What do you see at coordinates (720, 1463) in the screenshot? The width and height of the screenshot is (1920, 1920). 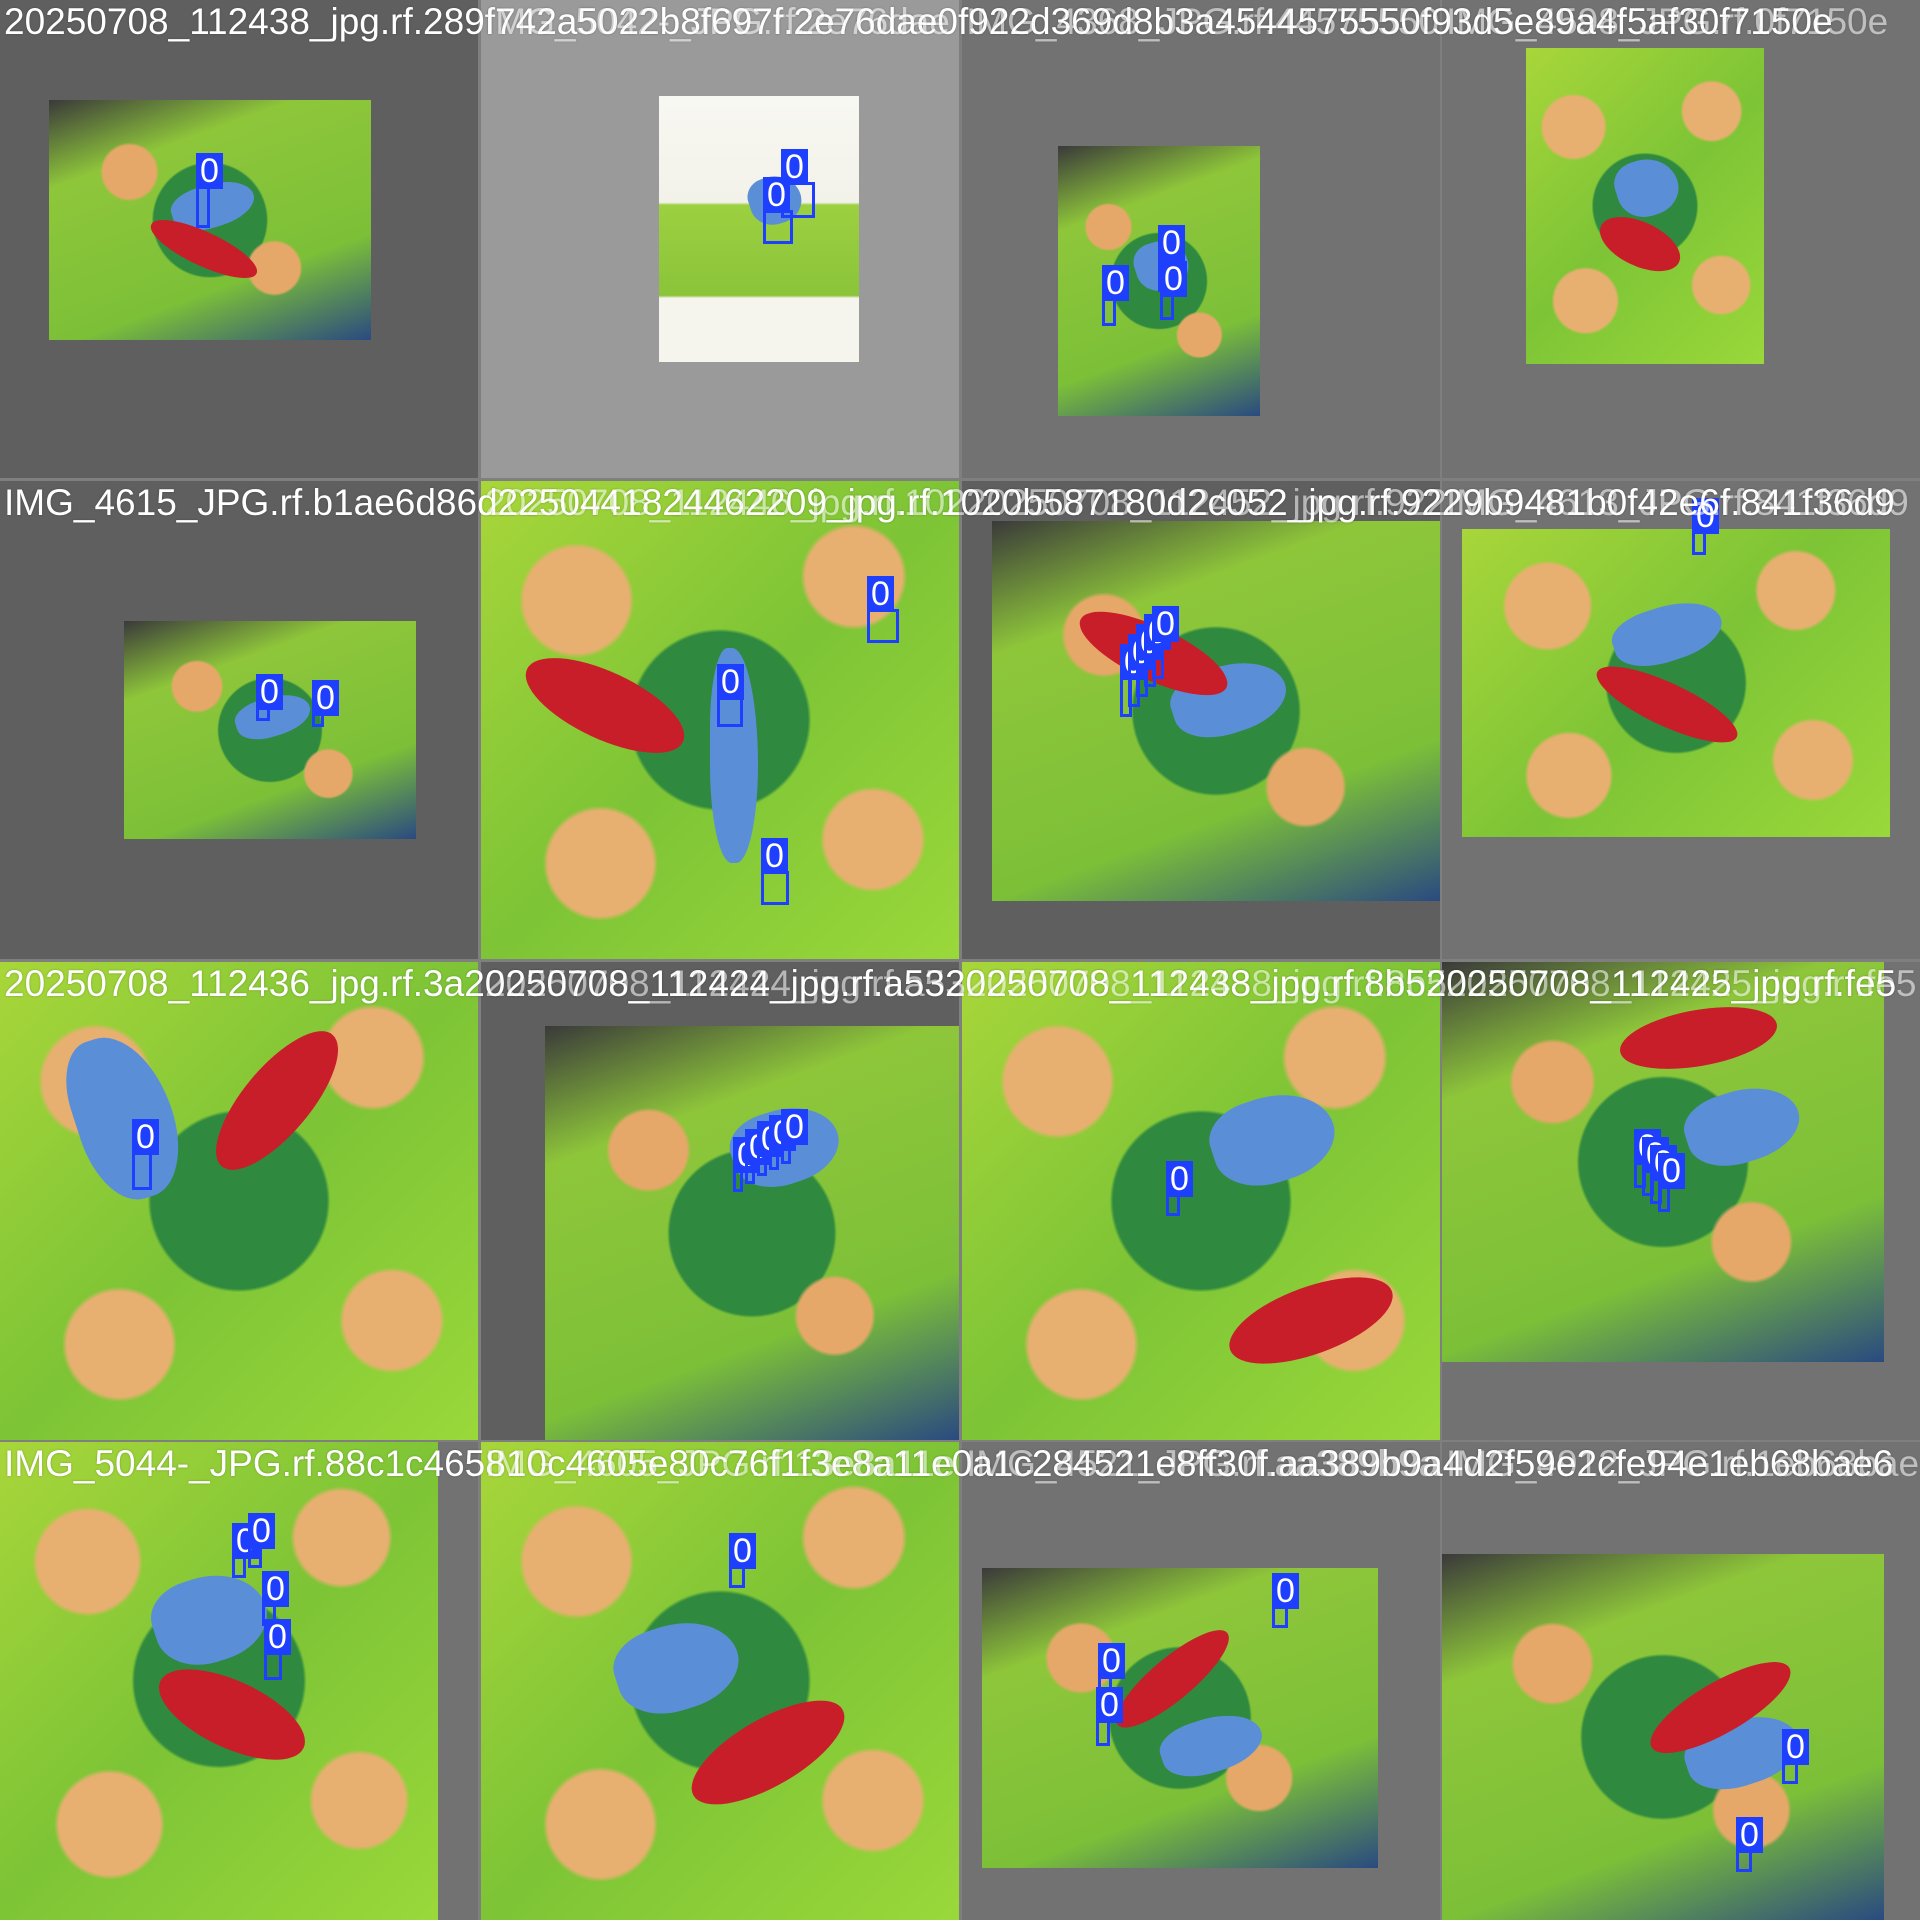 I see `tile-caption: IMG_4605_JPG.rf.13e8a11e` at bounding box center [720, 1463].